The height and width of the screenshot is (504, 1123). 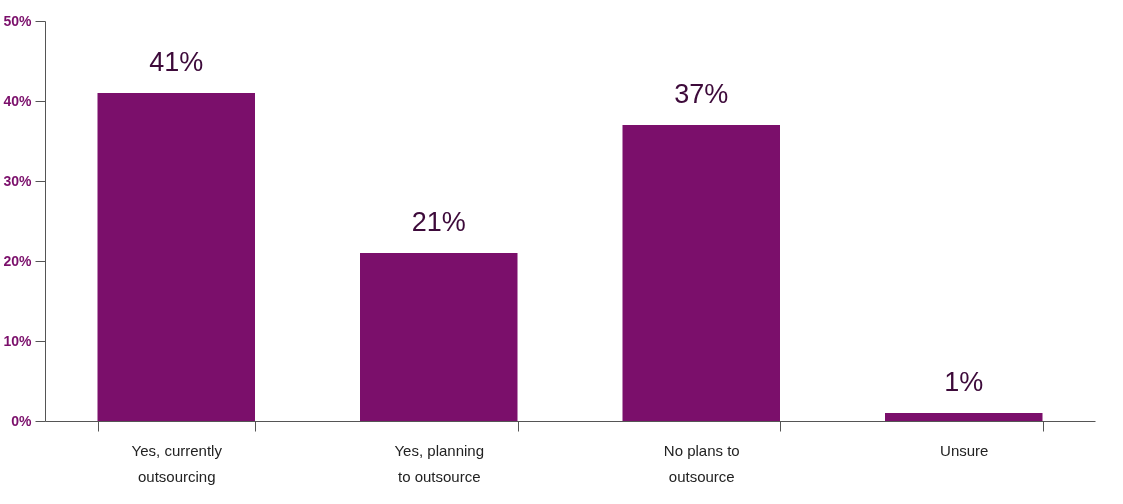 What do you see at coordinates (176, 62) in the screenshot?
I see `data-label: 41%` at bounding box center [176, 62].